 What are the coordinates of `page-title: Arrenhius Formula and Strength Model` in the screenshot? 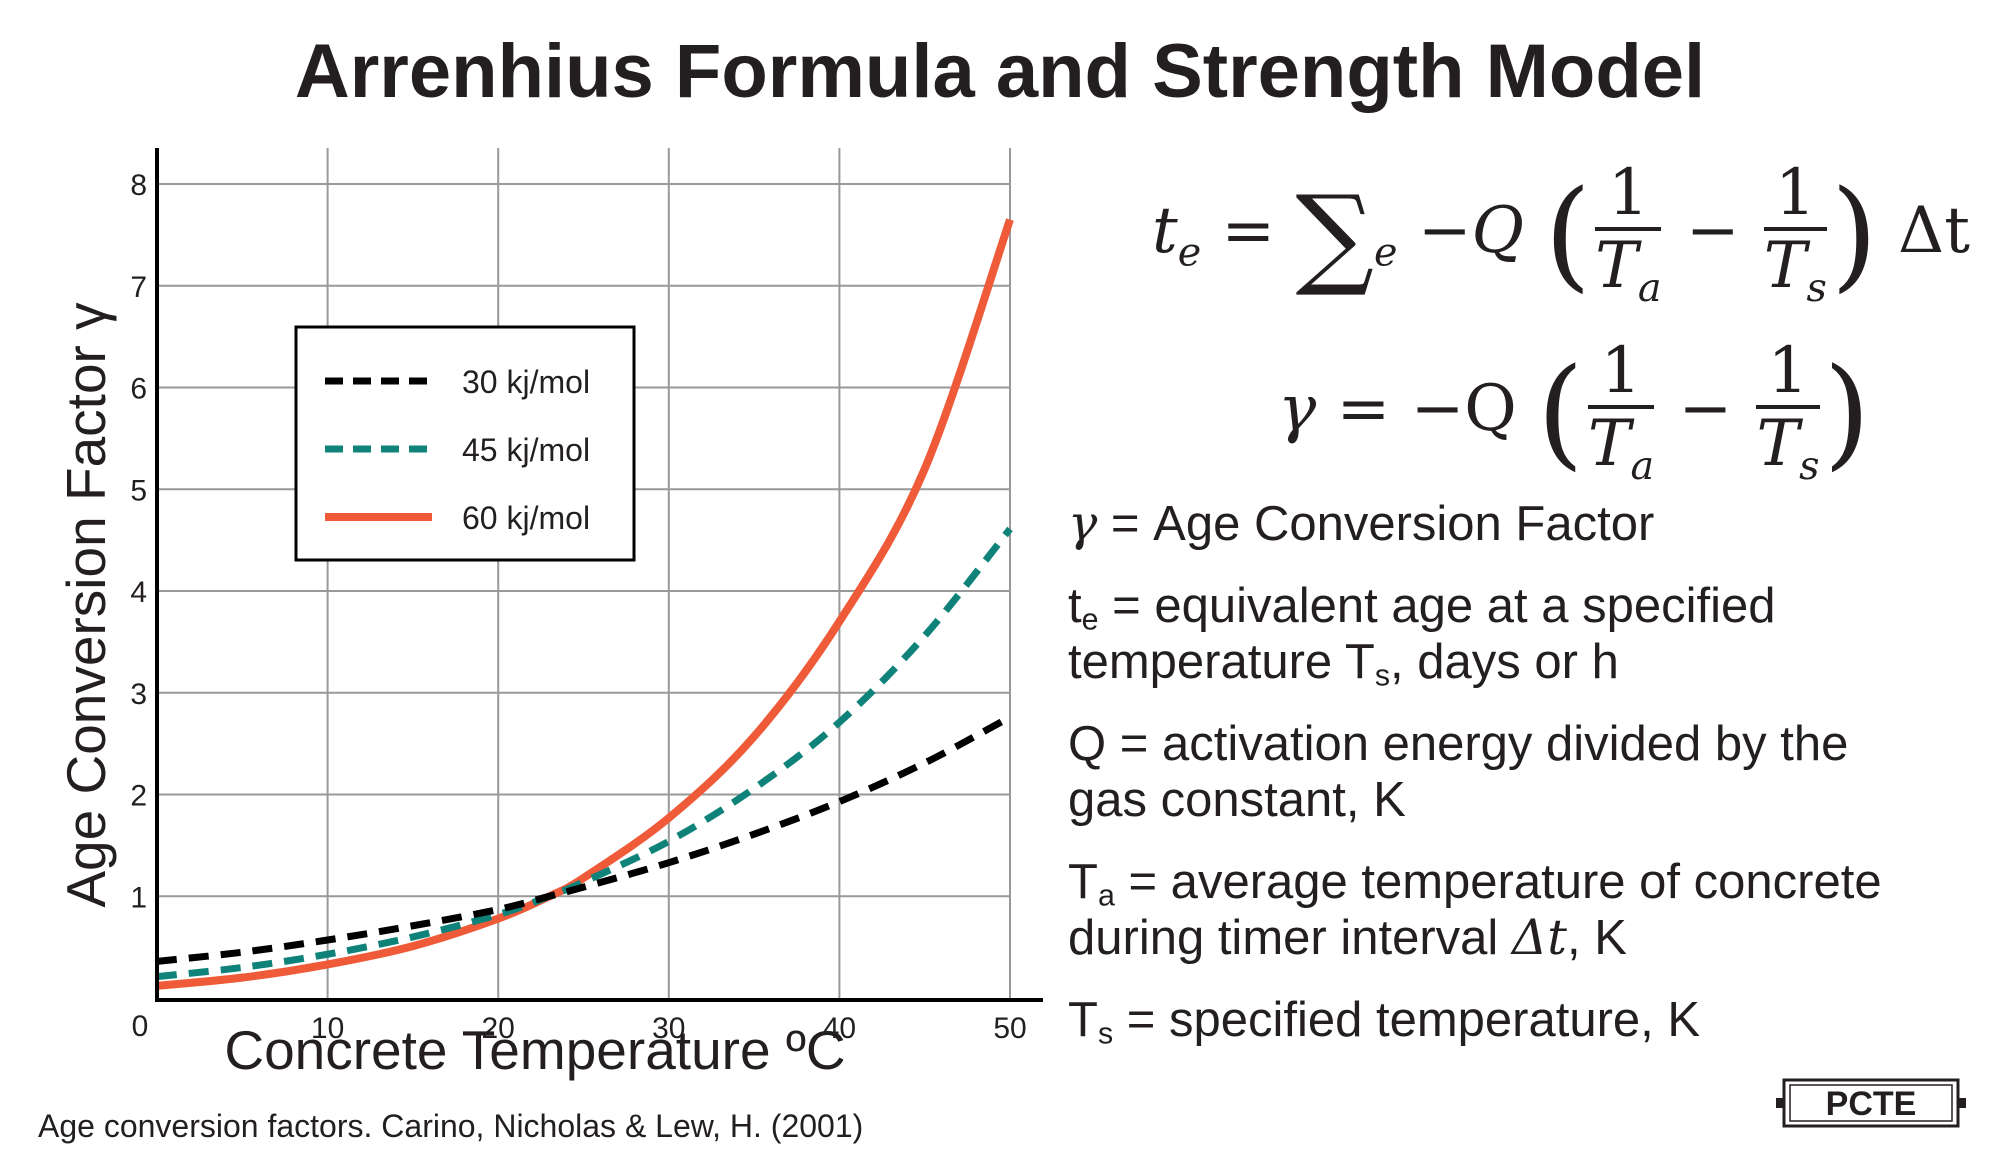 It's located at (1000, 71).